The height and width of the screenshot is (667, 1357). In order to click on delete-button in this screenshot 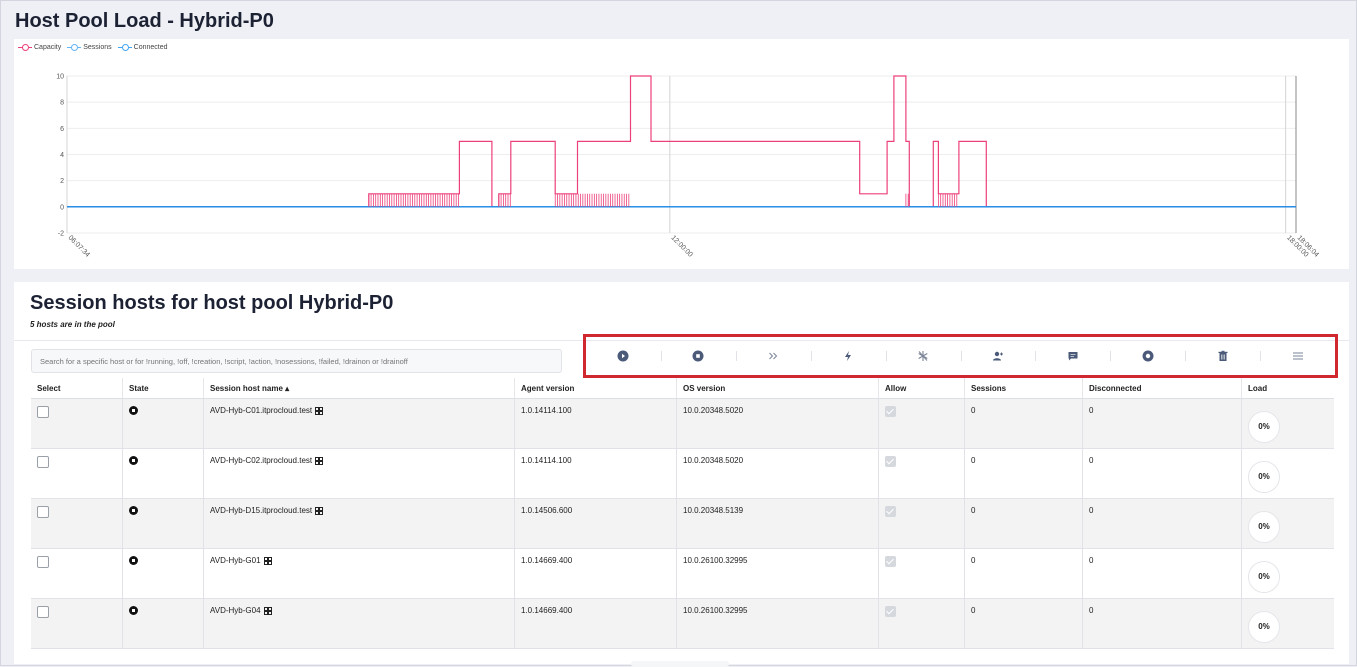, I will do `click(1222, 356)`.